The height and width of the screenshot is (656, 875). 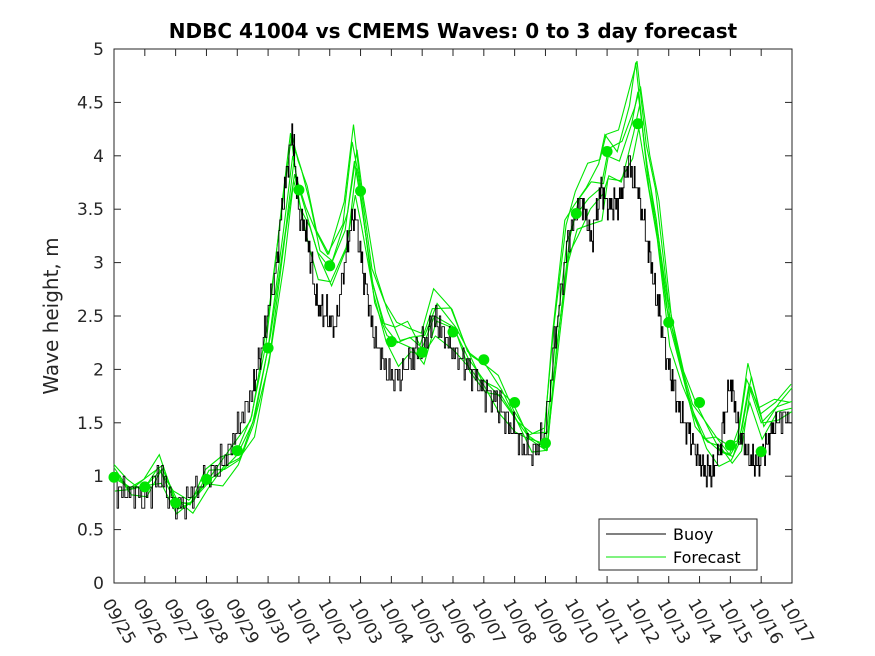 I want to click on y-tick-label: 2.5, so click(x=90, y=317).